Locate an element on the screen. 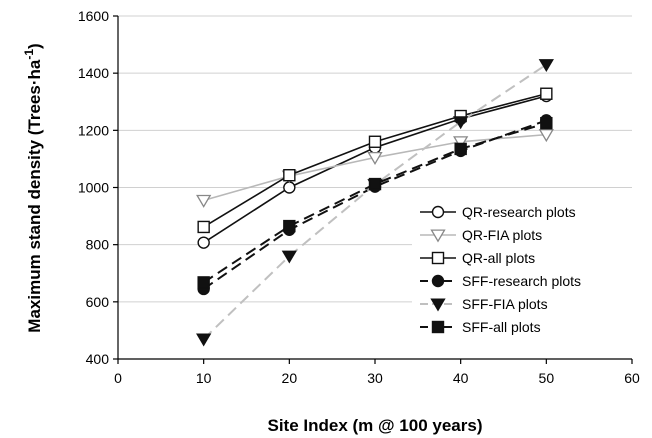 Image resolution: width=652 pixels, height=438 pixels. legend-entry-1: QR-FIA plots is located at coordinates (481, 235).